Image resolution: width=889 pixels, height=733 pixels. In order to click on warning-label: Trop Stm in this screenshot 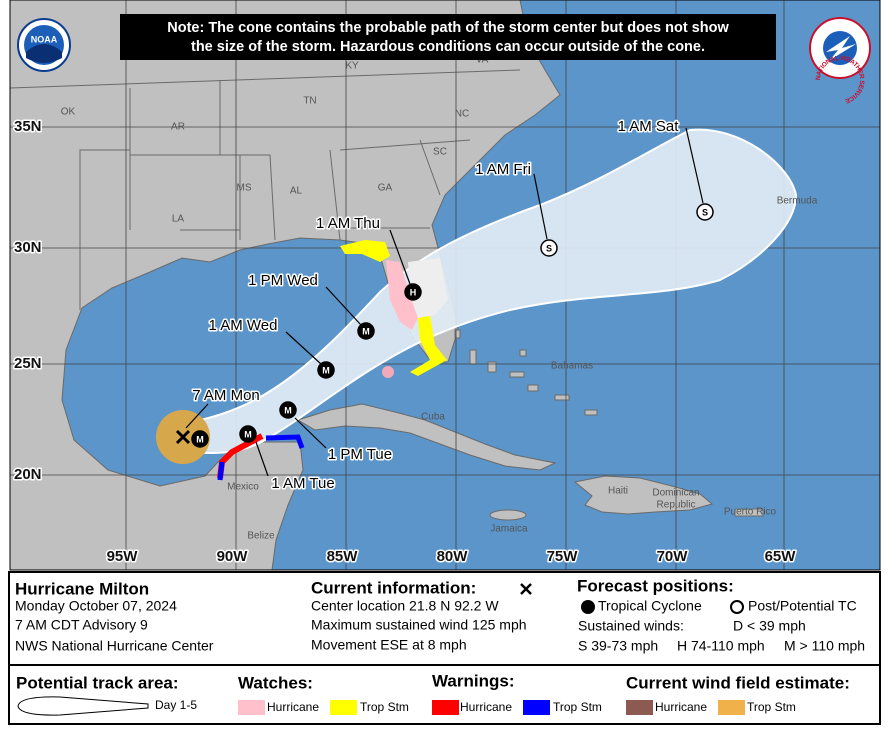, I will do `click(577, 707)`.